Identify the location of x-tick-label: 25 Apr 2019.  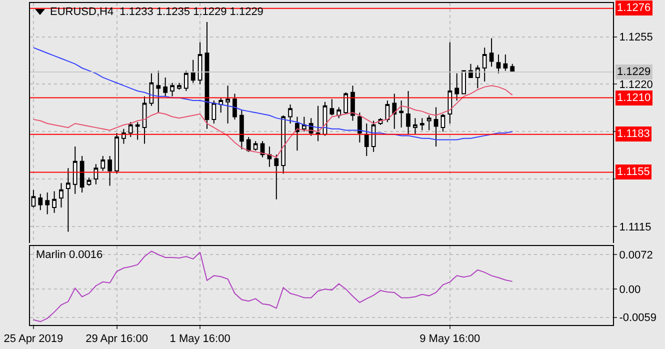
(34, 339).